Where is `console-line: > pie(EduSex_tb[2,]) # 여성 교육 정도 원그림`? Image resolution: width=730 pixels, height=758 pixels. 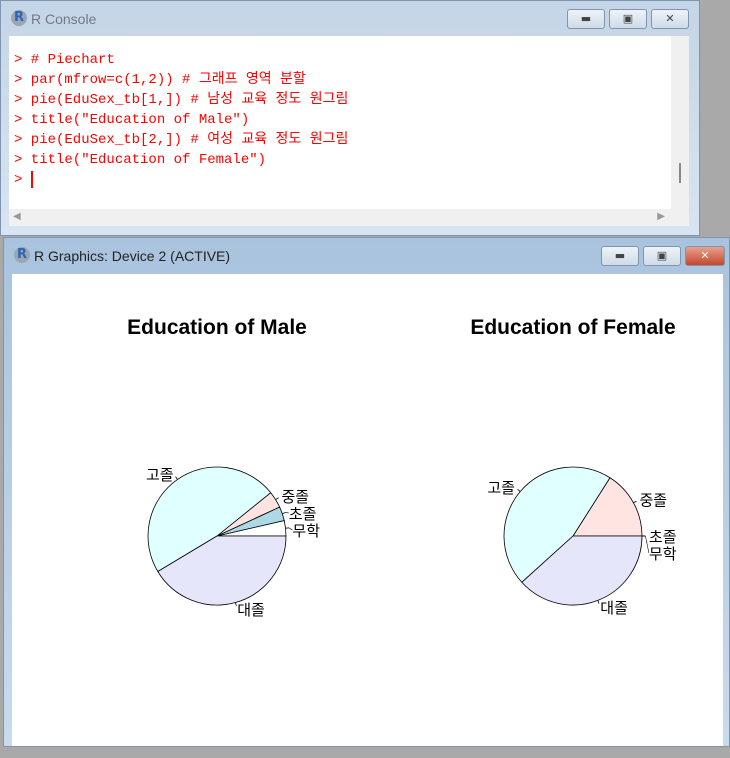
console-line: > pie(EduSex_tb[2,]) # 여성 교육 정도 원그림 is located at coordinates (349, 140).